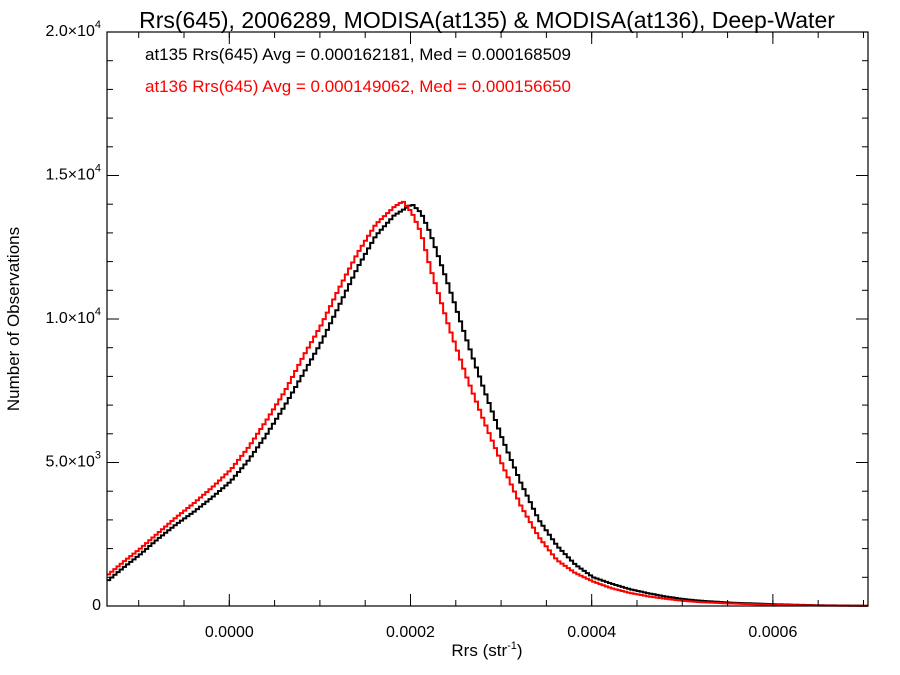  I want to click on y-tick-label: 1.0×10⁴, so click(73, 316).